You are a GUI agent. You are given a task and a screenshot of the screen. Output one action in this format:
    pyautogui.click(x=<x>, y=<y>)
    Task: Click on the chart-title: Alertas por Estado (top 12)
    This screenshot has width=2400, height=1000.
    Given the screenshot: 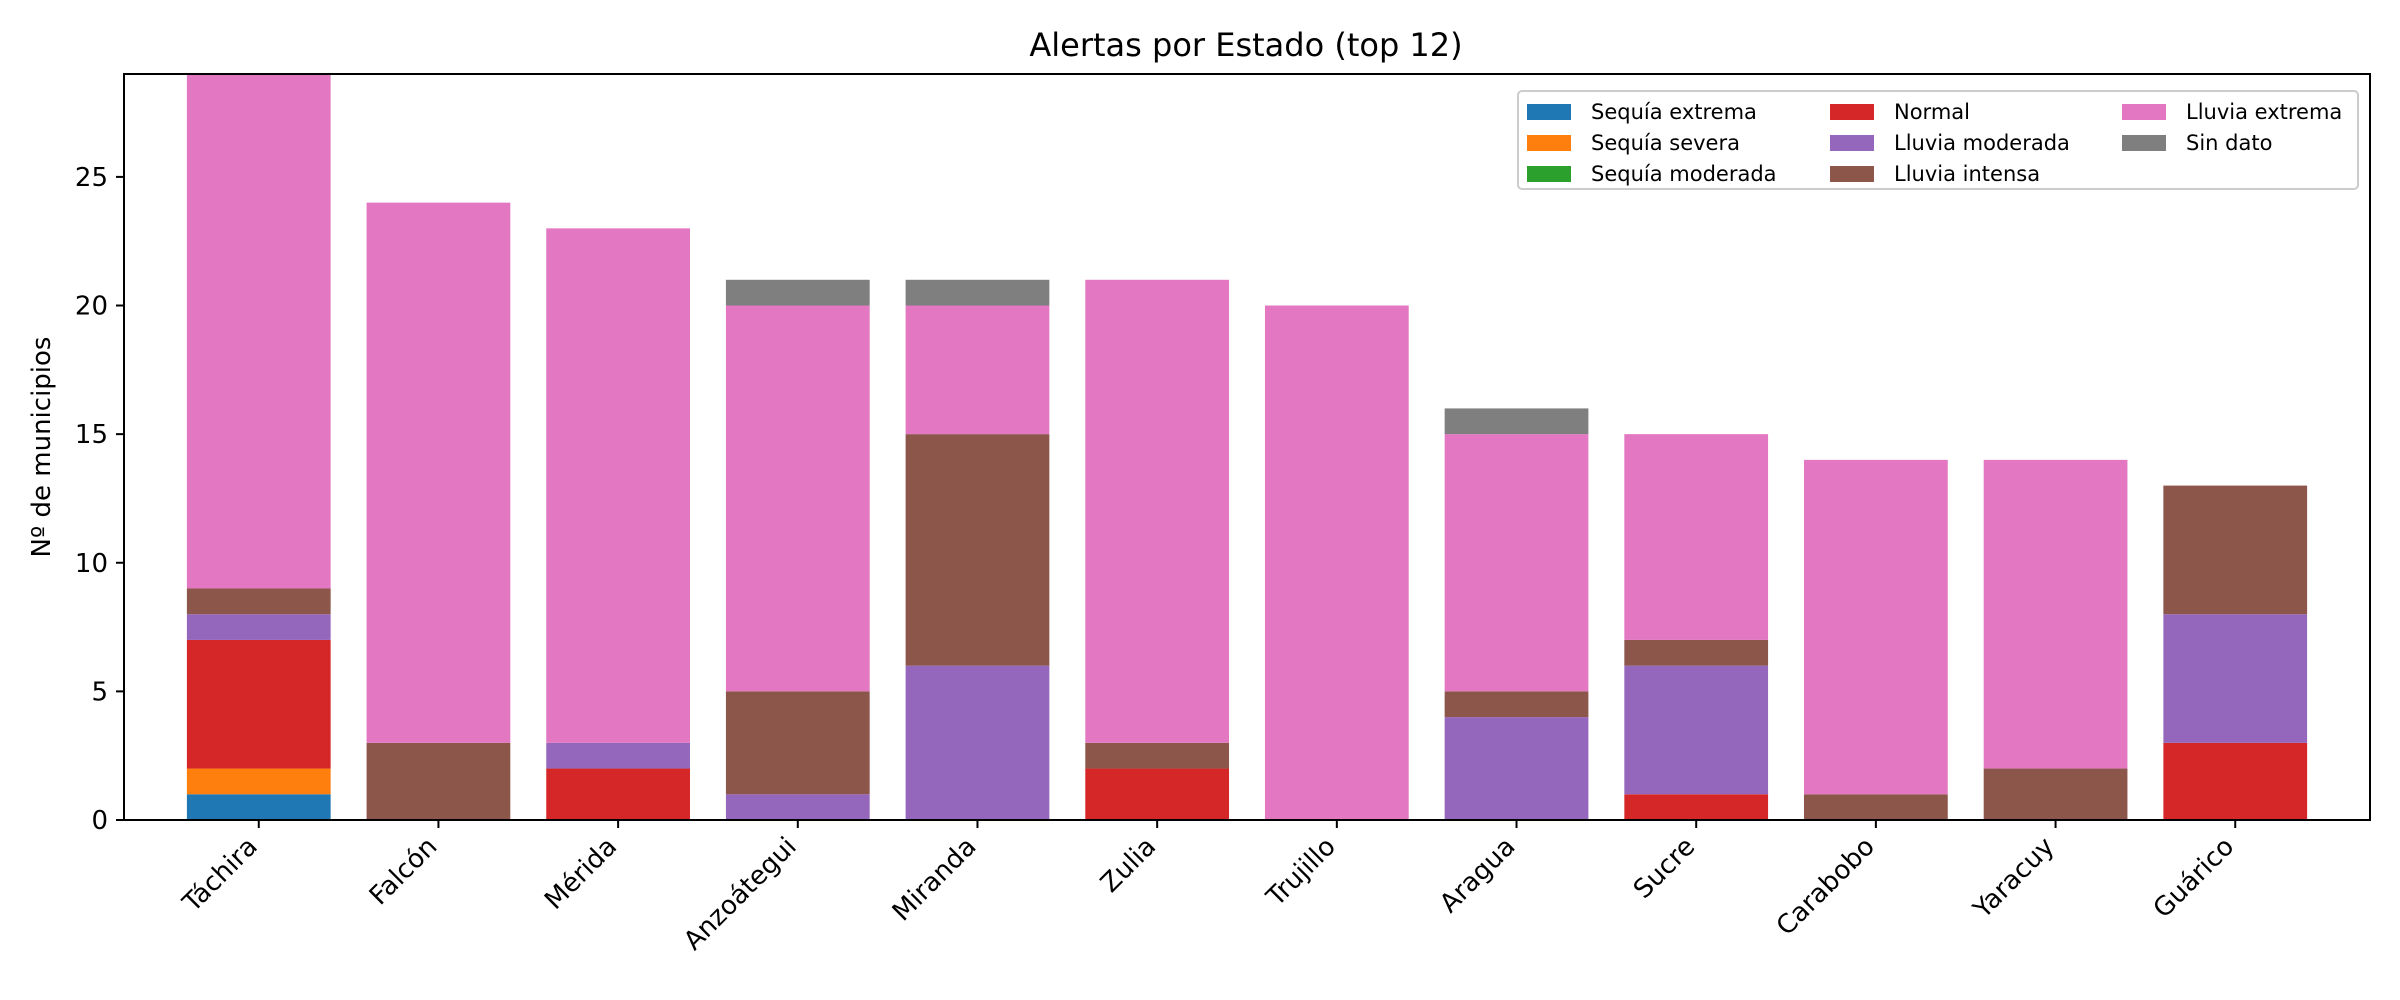 What is the action you would take?
    pyautogui.click(x=1245, y=45)
    